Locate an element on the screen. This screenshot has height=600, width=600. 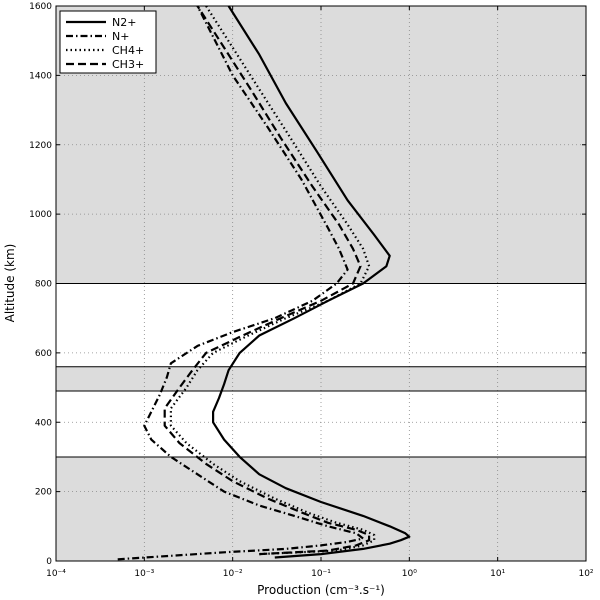
x-tick-label: 10⁻¹ is located at coordinates (321, 574).